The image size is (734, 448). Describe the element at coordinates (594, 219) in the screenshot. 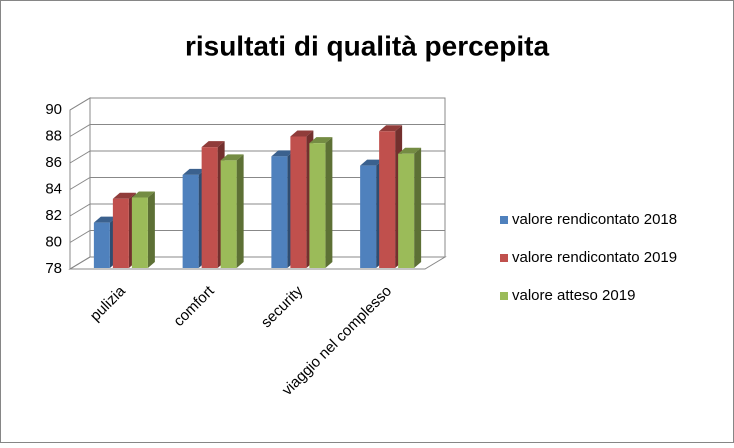

I see `legend-label: valore rendicontato 2018` at that location.